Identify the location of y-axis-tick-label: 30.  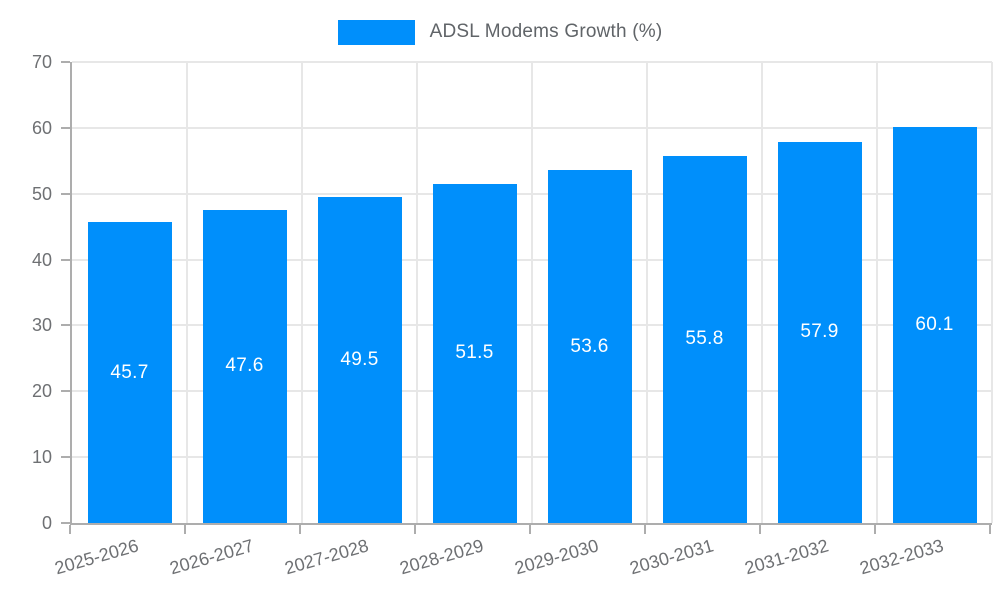
(41, 325).